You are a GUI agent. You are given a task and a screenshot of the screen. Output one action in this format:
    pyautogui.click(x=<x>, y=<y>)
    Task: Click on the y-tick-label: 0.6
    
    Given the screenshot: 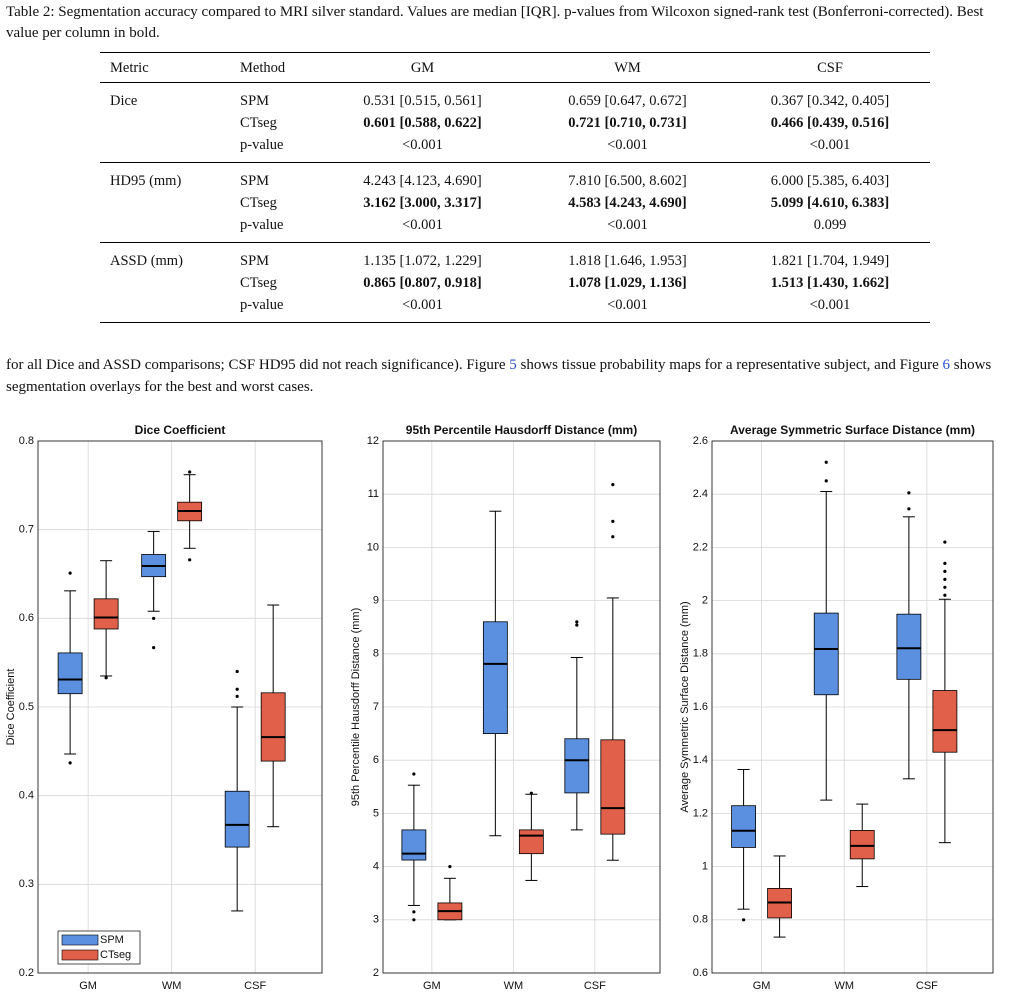 What is the action you would take?
    pyautogui.click(x=700, y=973)
    